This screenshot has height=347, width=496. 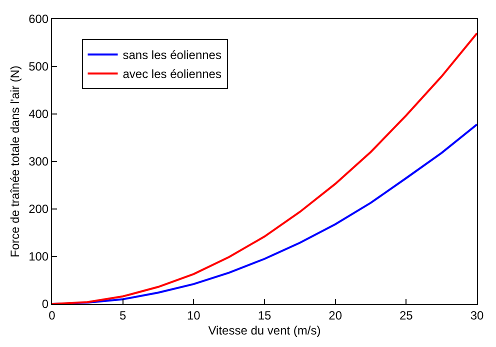 What do you see at coordinates (38, 67) in the screenshot?
I see `y-tick-label: 500` at bounding box center [38, 67].